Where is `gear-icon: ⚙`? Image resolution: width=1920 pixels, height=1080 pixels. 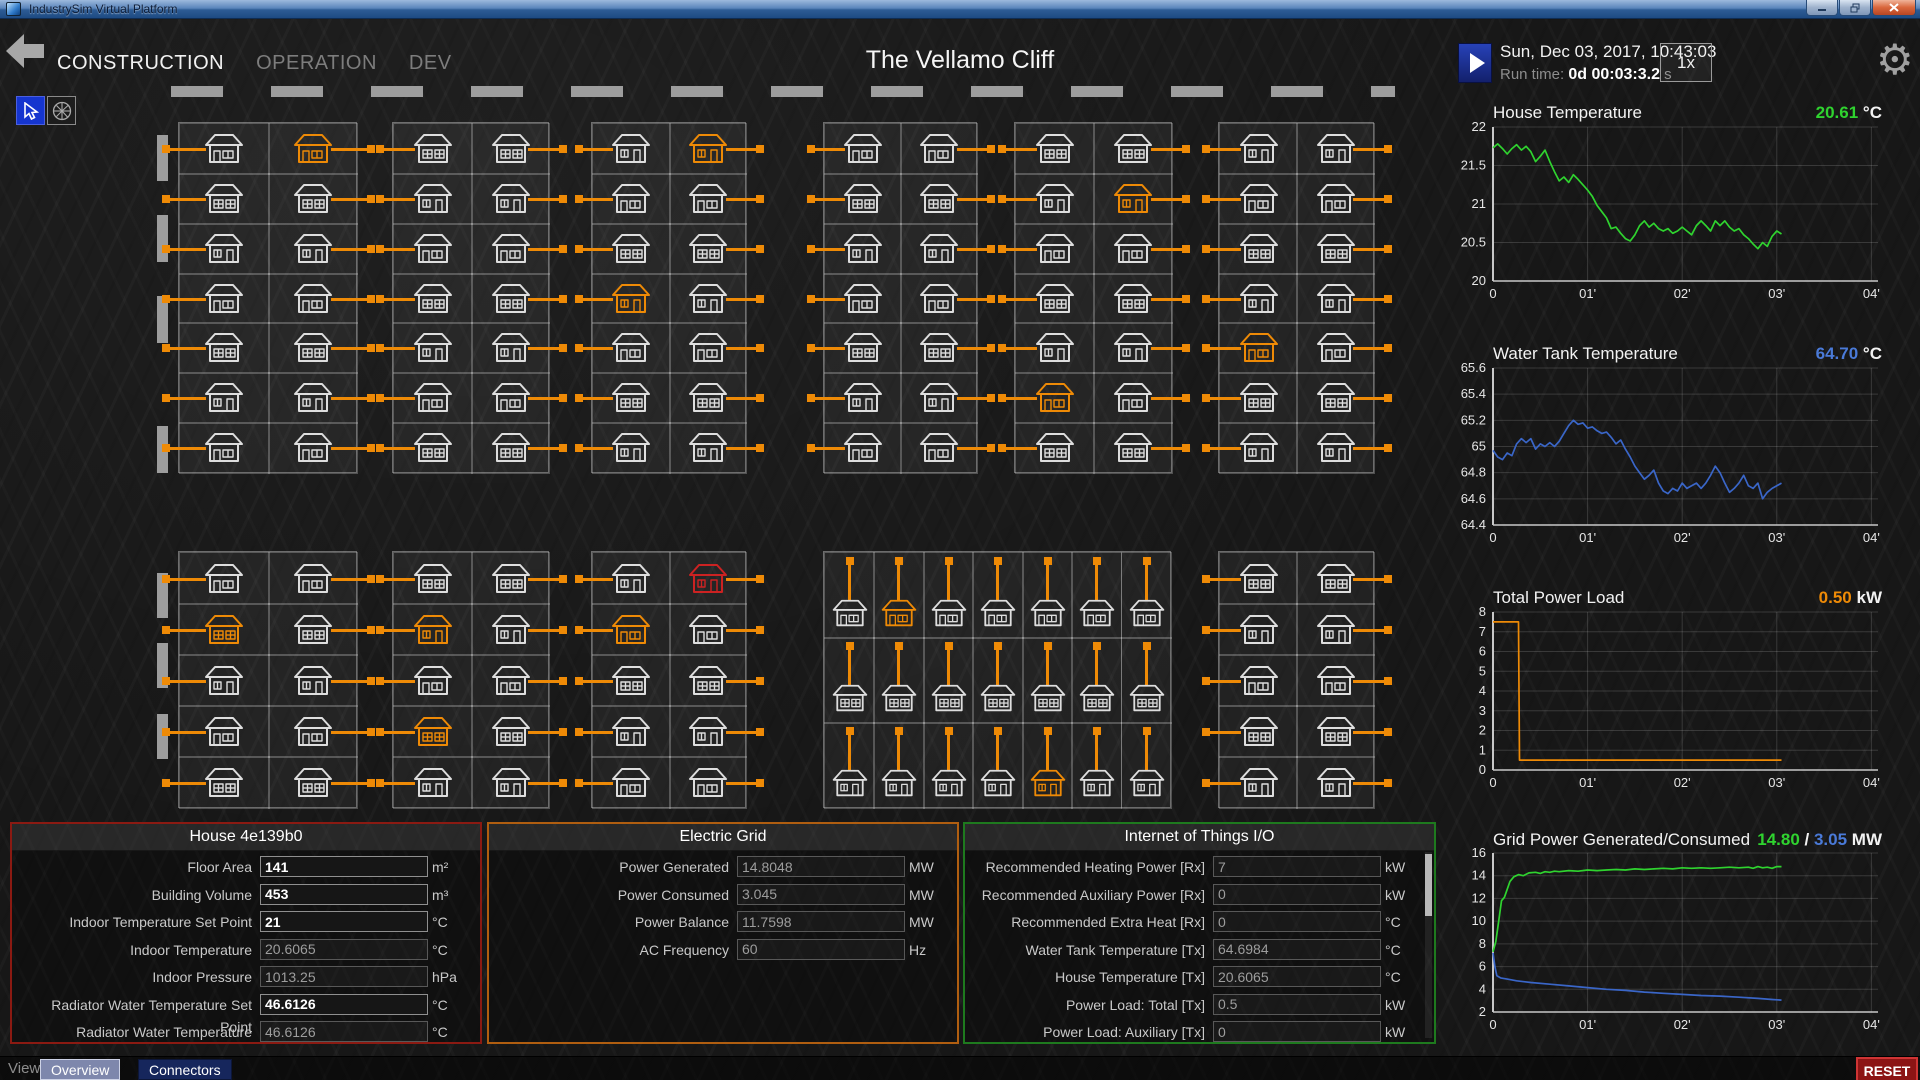
gear-icon: ⚙ is located at coordinates (1895, 59).